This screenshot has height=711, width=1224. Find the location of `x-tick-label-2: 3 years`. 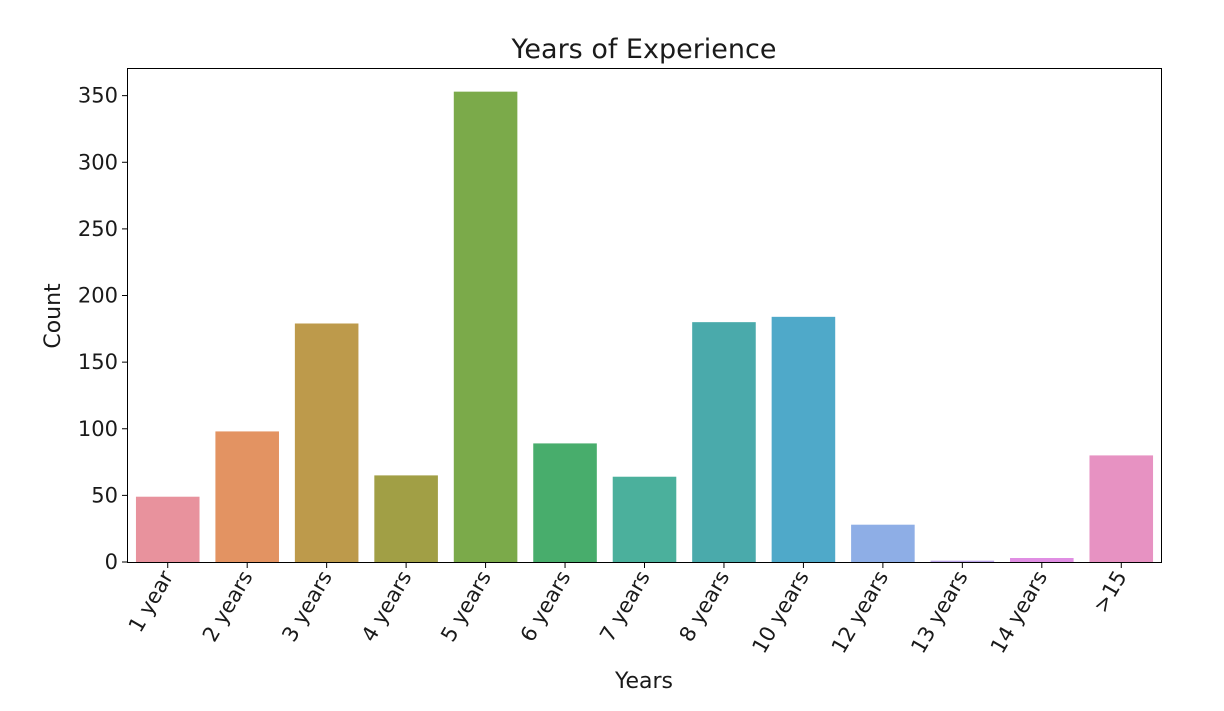

x-tick-label-2: 3 years is located at coordinates (307, 606).